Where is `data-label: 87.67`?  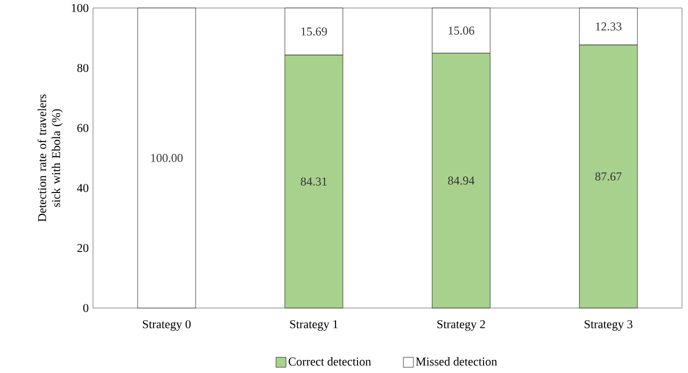 data-label: 87.67 is located at coordinates (608, 176).